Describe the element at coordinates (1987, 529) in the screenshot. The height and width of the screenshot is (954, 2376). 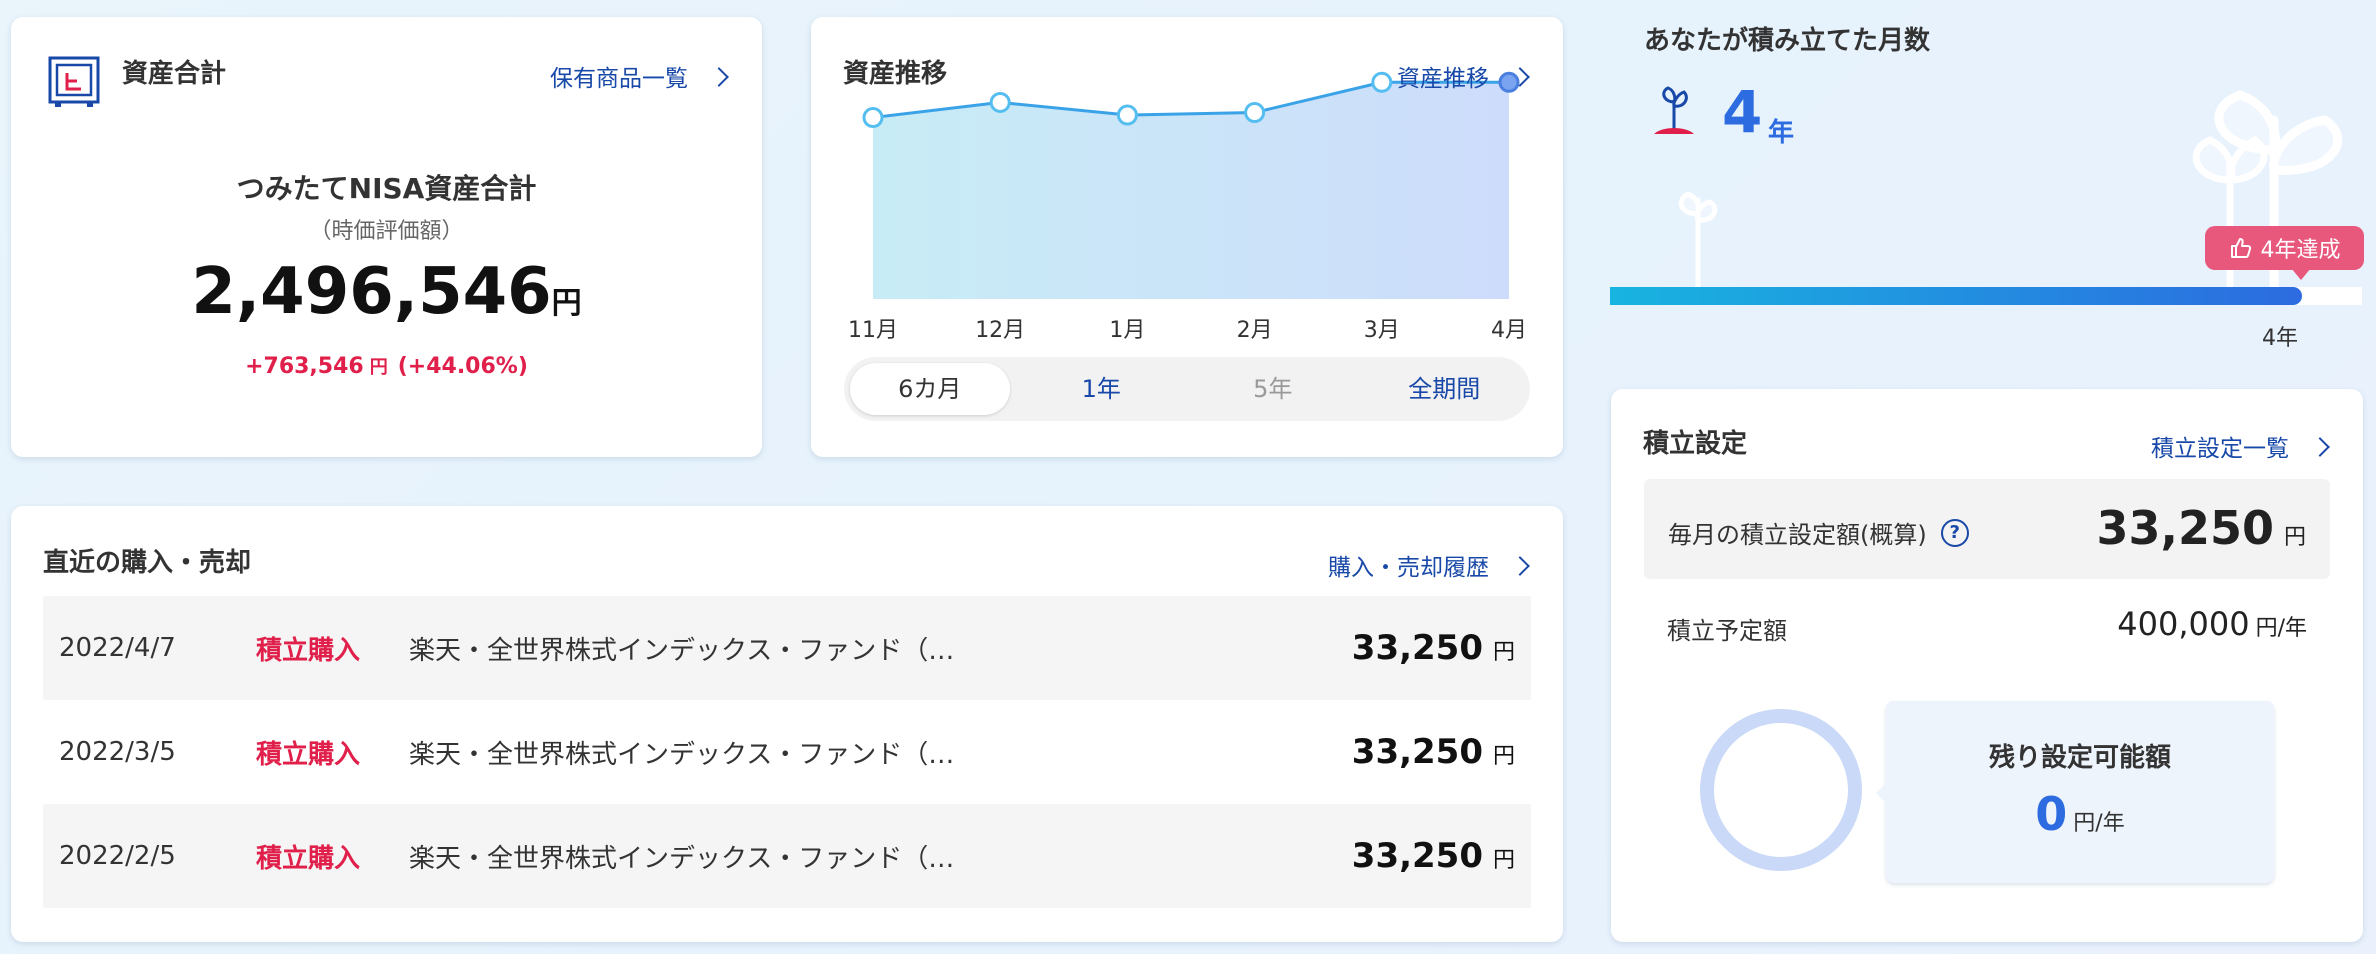
I see `monthly-amount-box: 毎月の積立設定額(概算) ? 33,250 円` at that location.